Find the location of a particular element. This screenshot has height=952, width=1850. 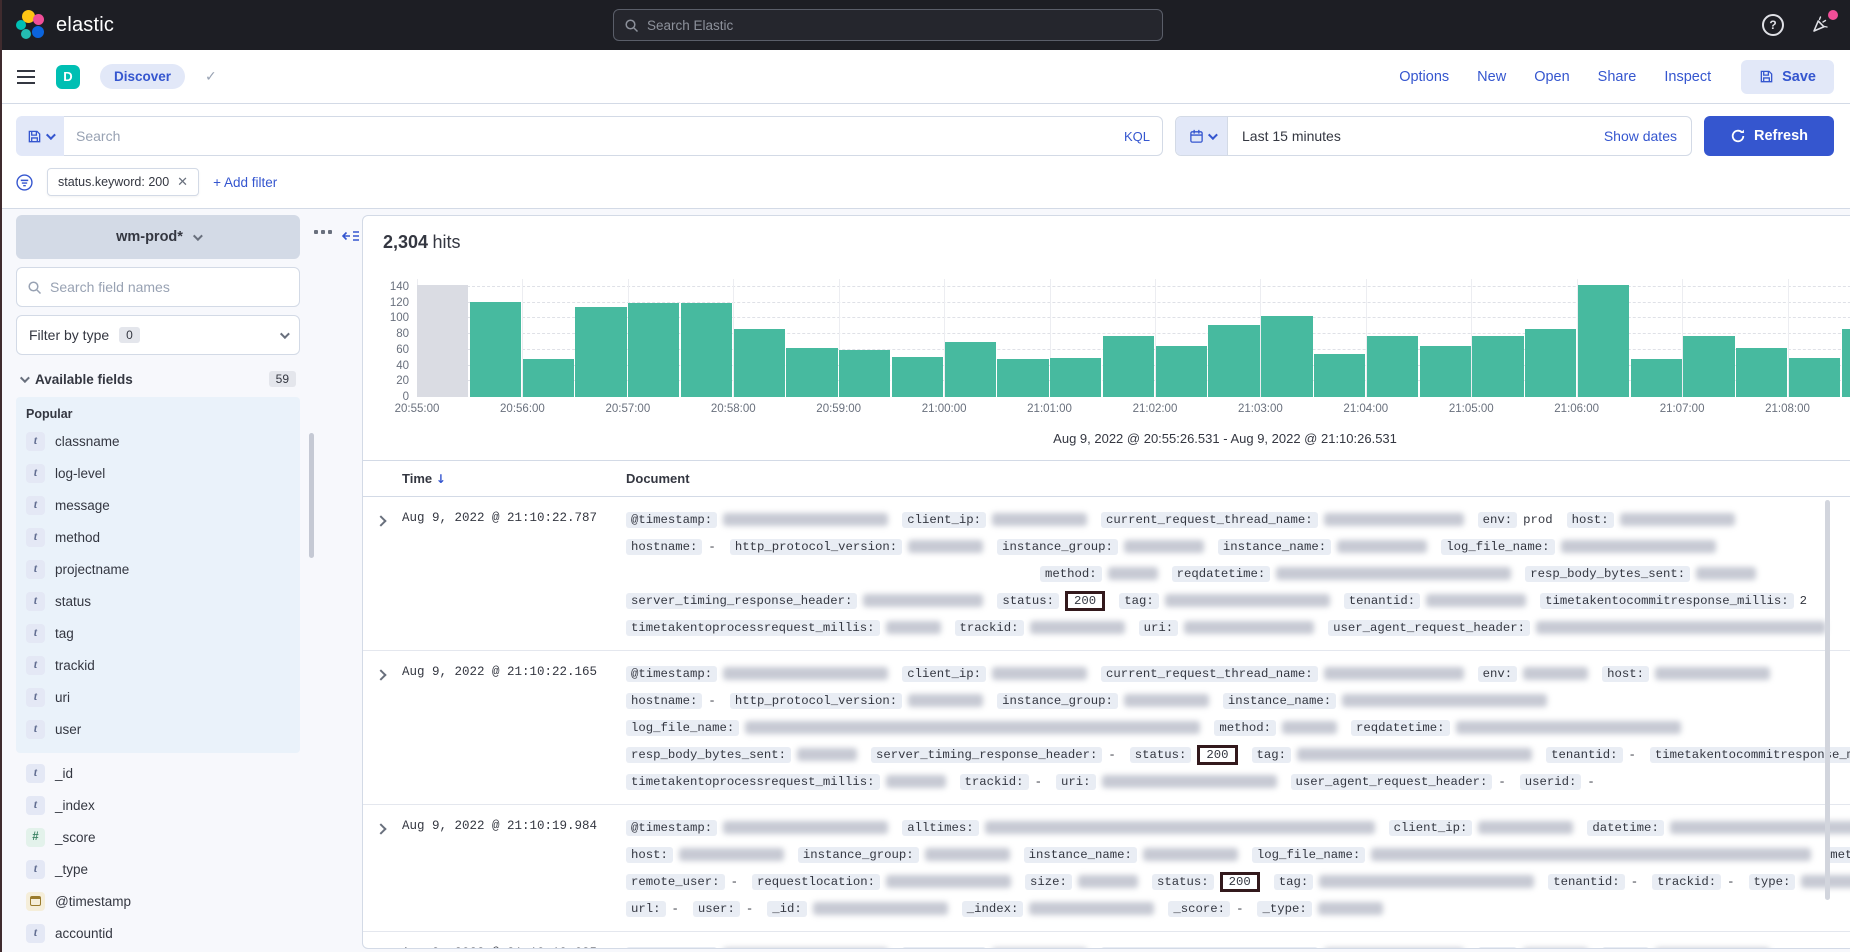

field-search-input is located at coordinates (169, 287).